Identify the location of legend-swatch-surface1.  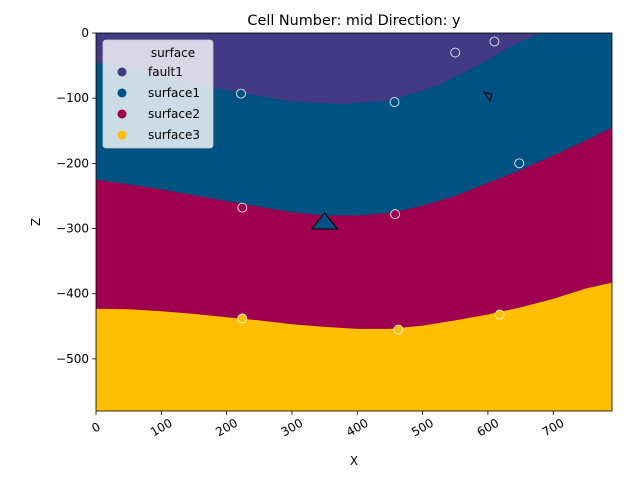
(122, 93).